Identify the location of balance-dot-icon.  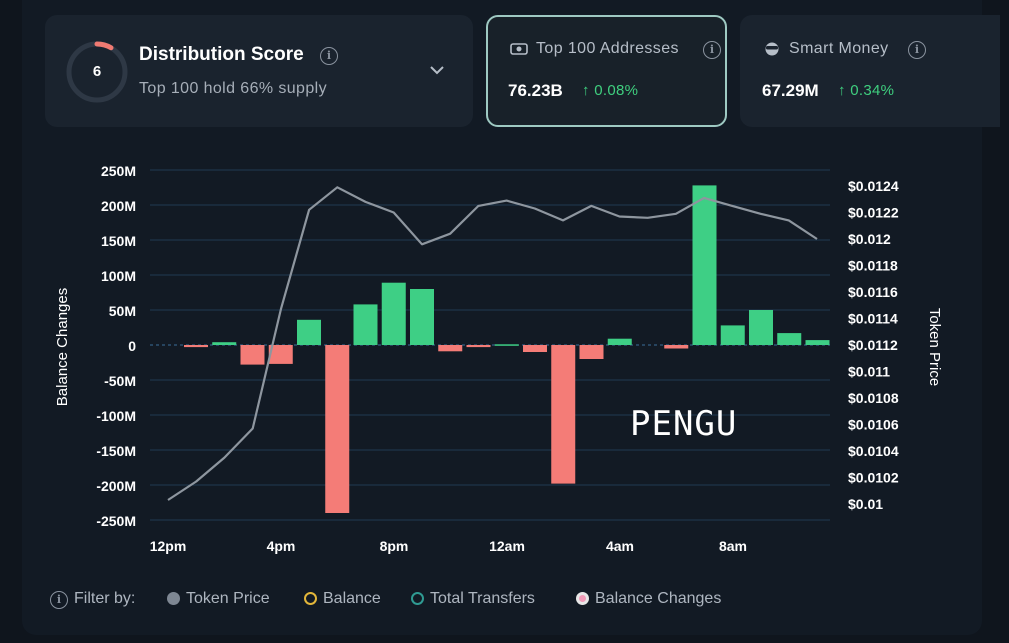
(310, 598).